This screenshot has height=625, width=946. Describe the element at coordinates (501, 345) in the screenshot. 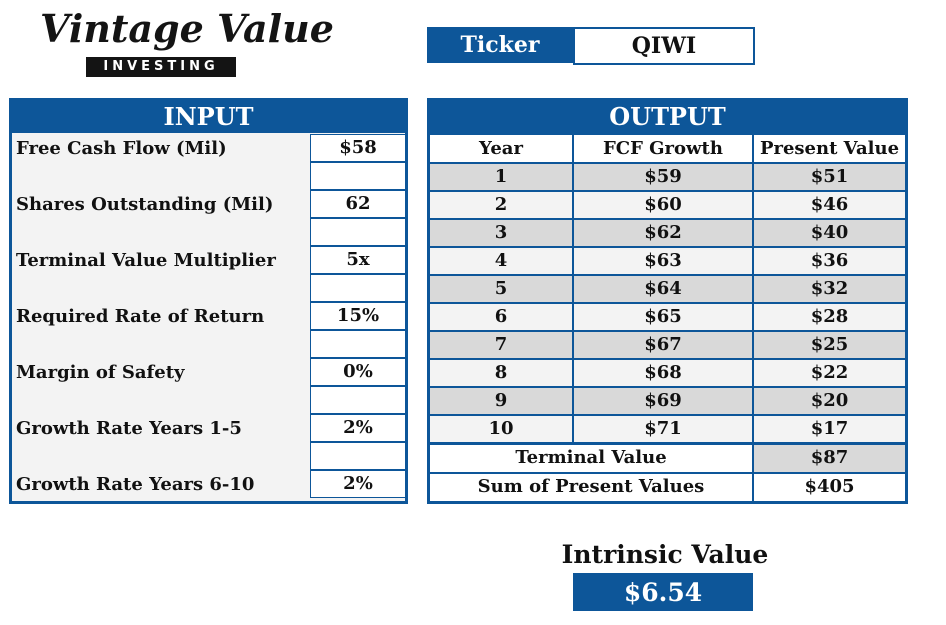

I see `cell-year: 7` at that location.